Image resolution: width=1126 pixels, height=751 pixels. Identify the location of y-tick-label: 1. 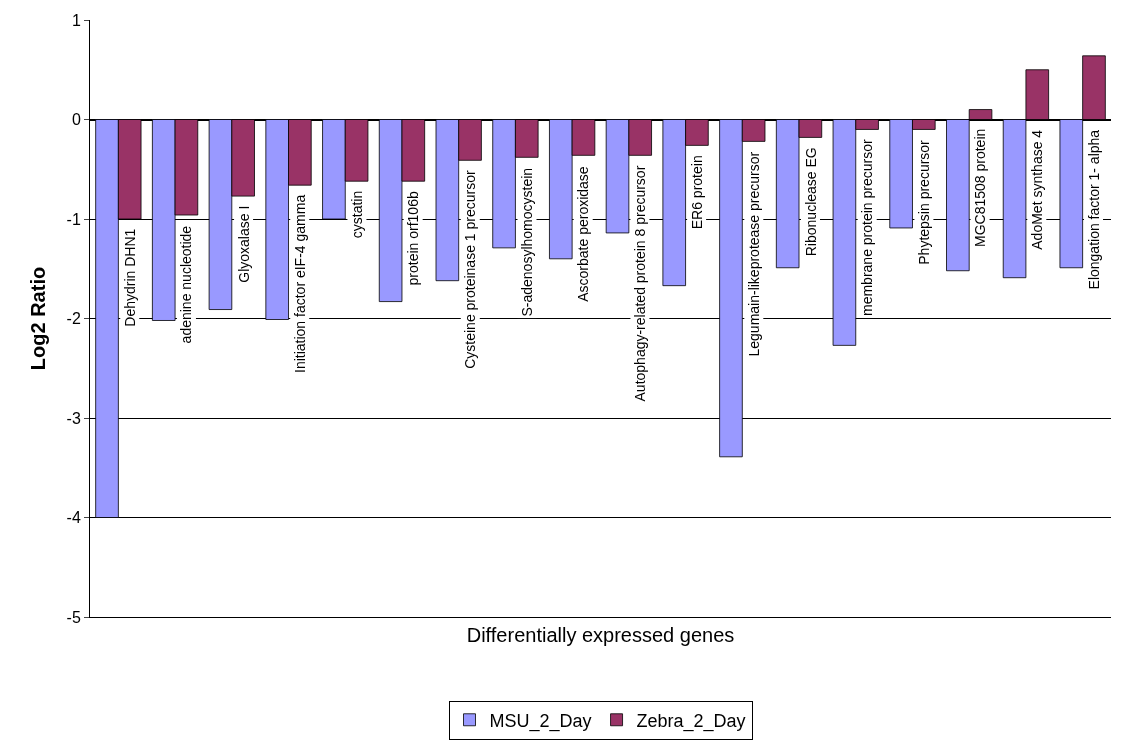
(76, 20).